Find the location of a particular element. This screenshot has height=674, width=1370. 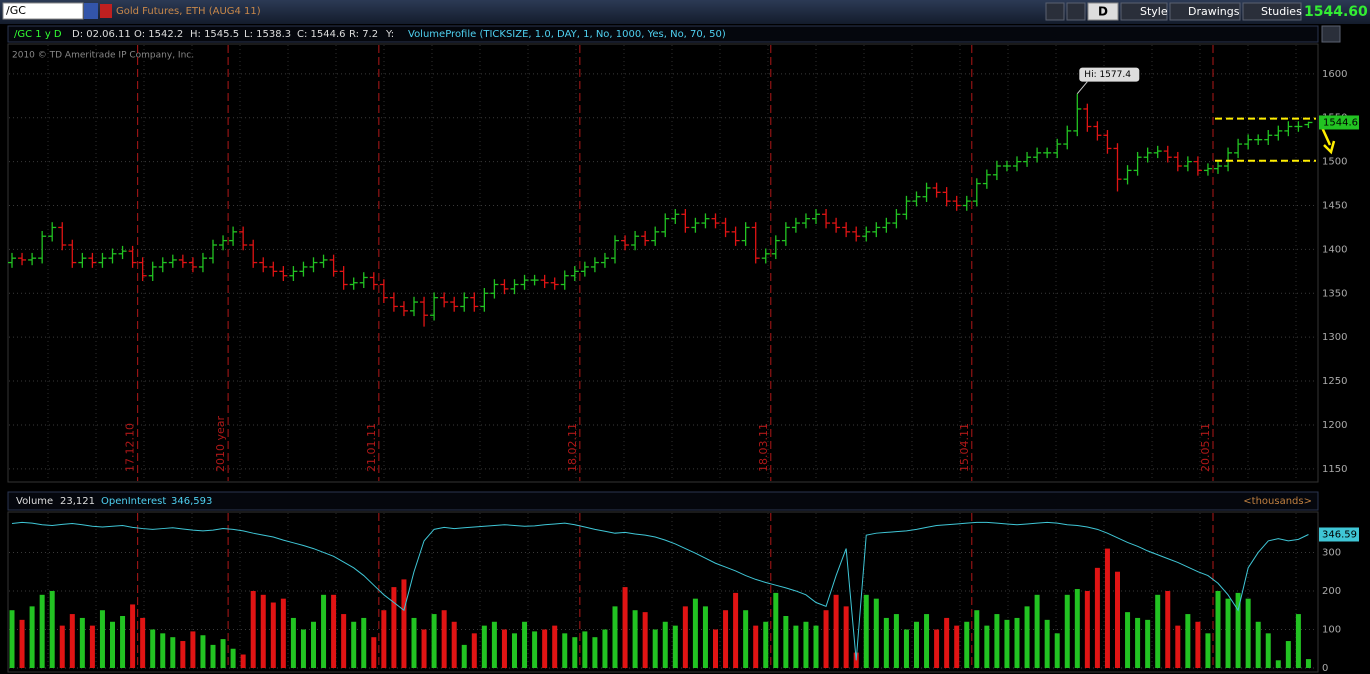

period-label: D is located at coordinates (1103, 12).